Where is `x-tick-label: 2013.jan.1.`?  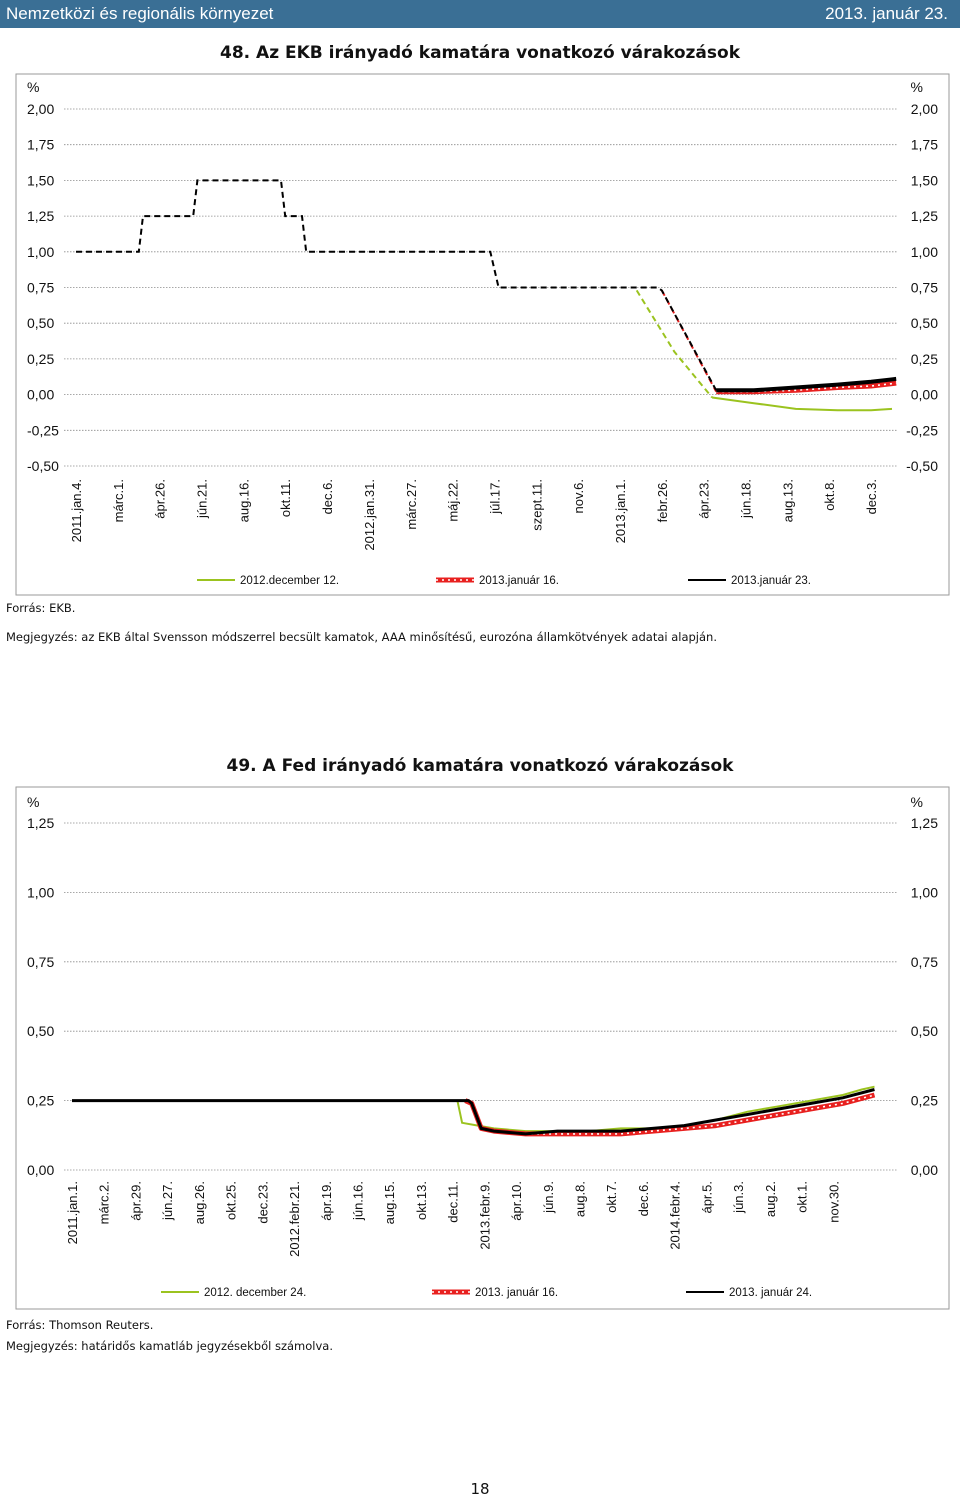
x-tick-label: 2013.jan.1. is located at coordinates (620, 511).